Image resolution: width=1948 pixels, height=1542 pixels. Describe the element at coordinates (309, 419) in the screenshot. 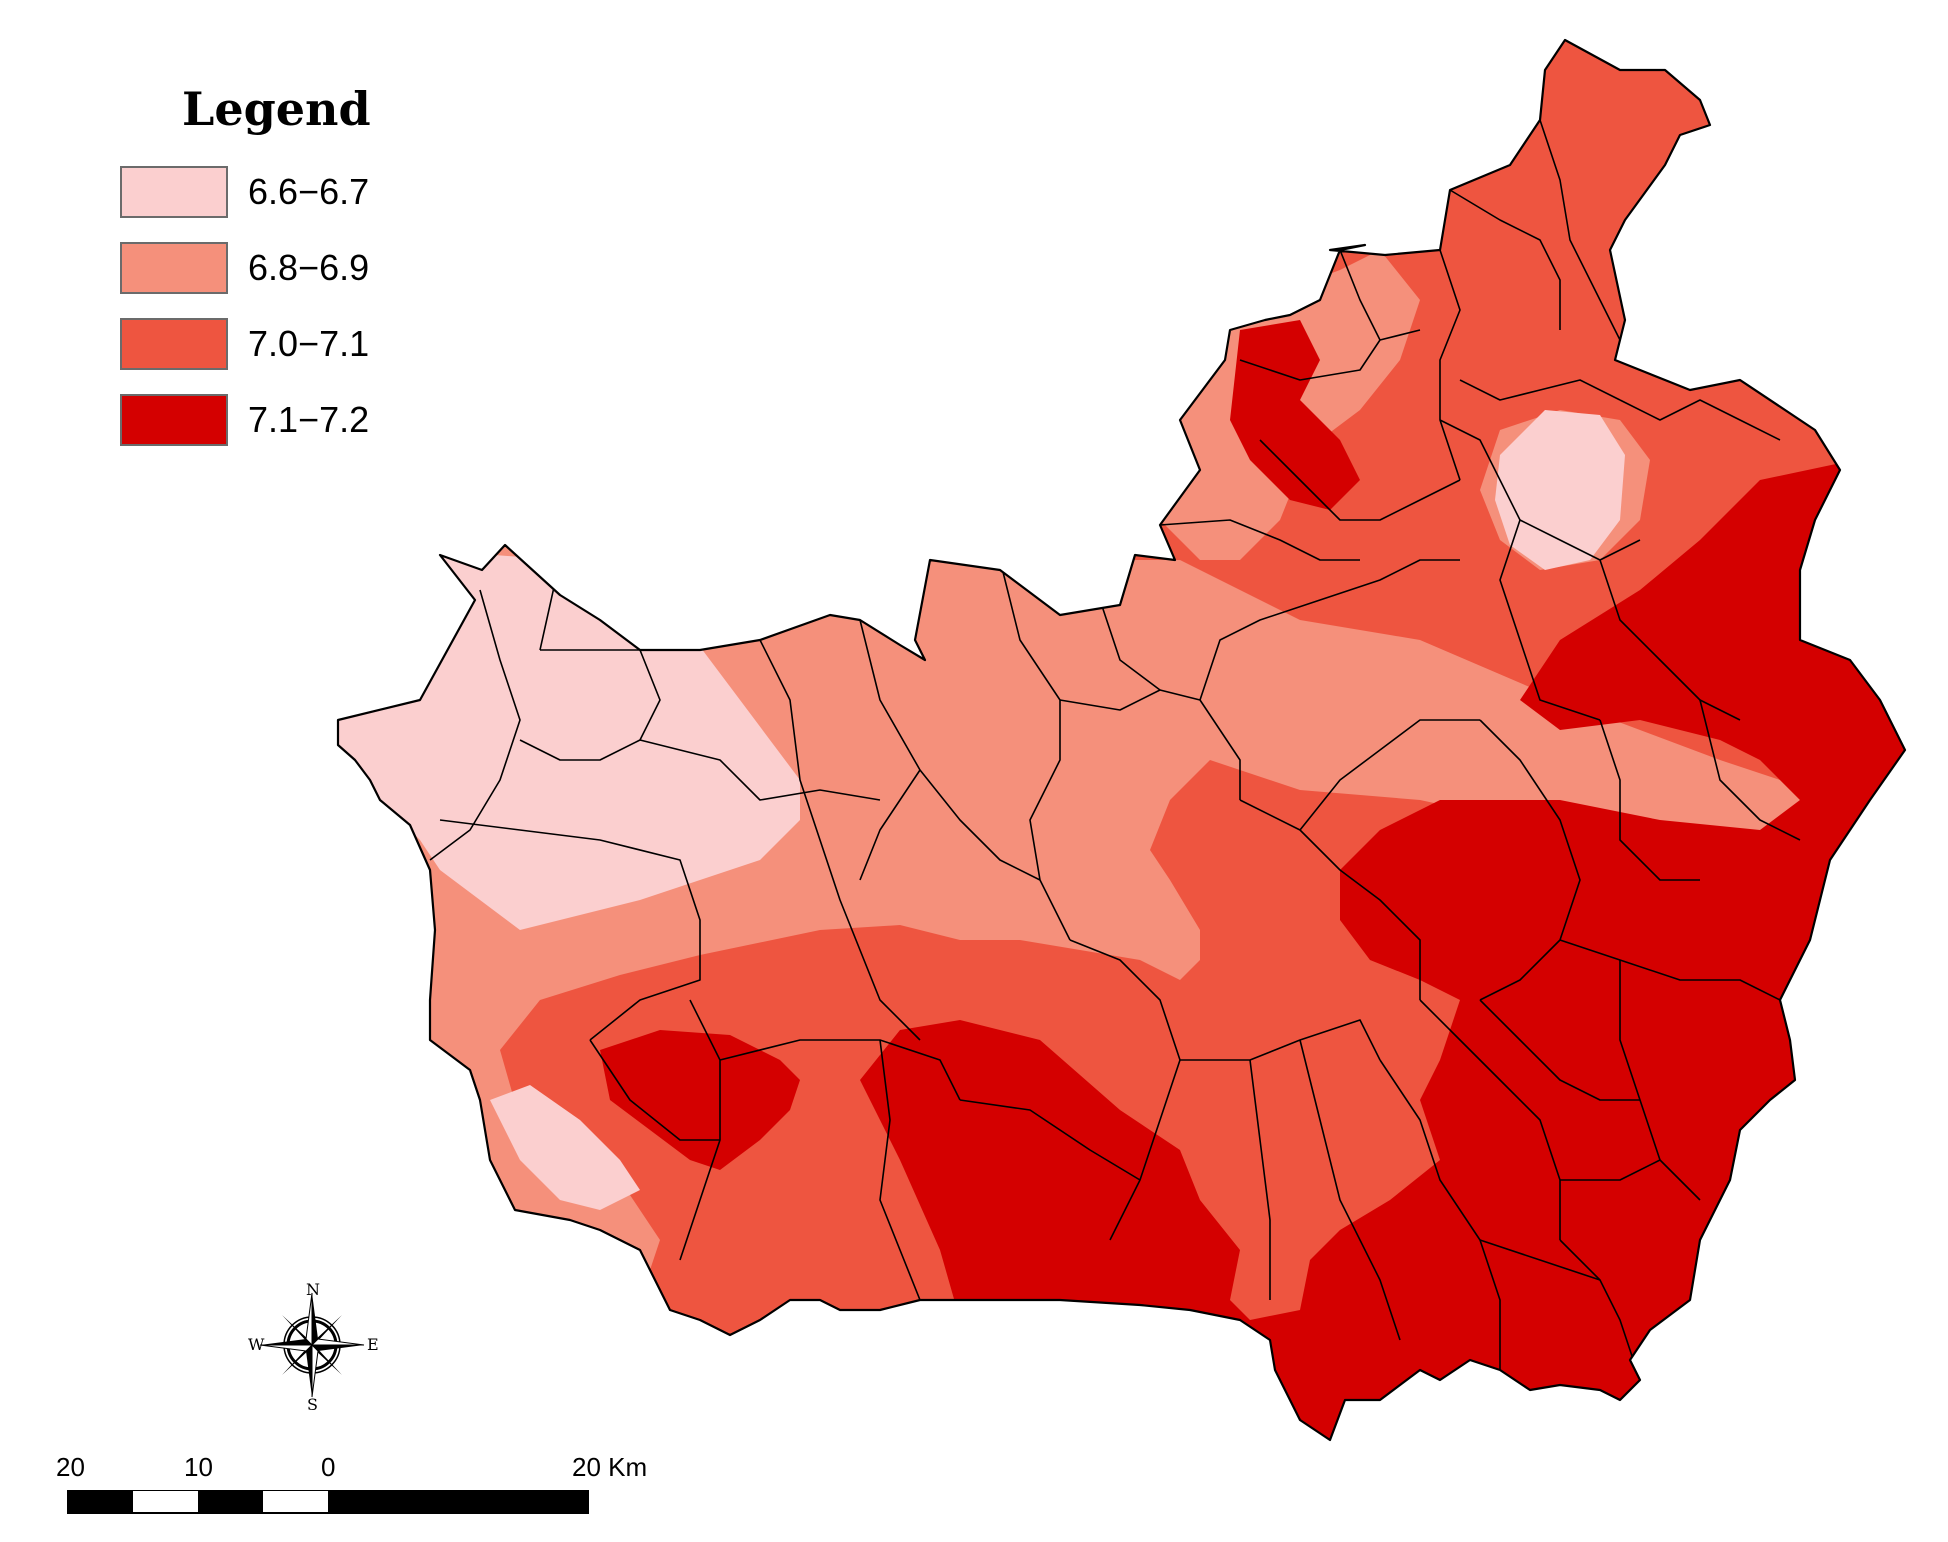

I see `legend-label: 7.1−7.2` at that location.